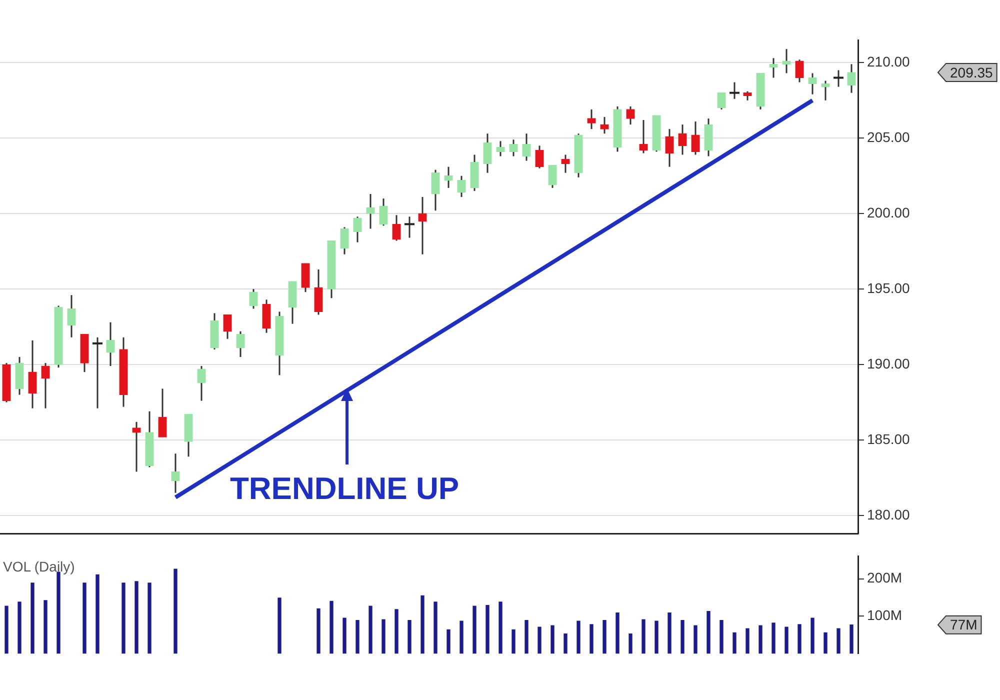 The image size is (1000, 700). I want to click on y-tick-label: 210.00, so click(888, 62).